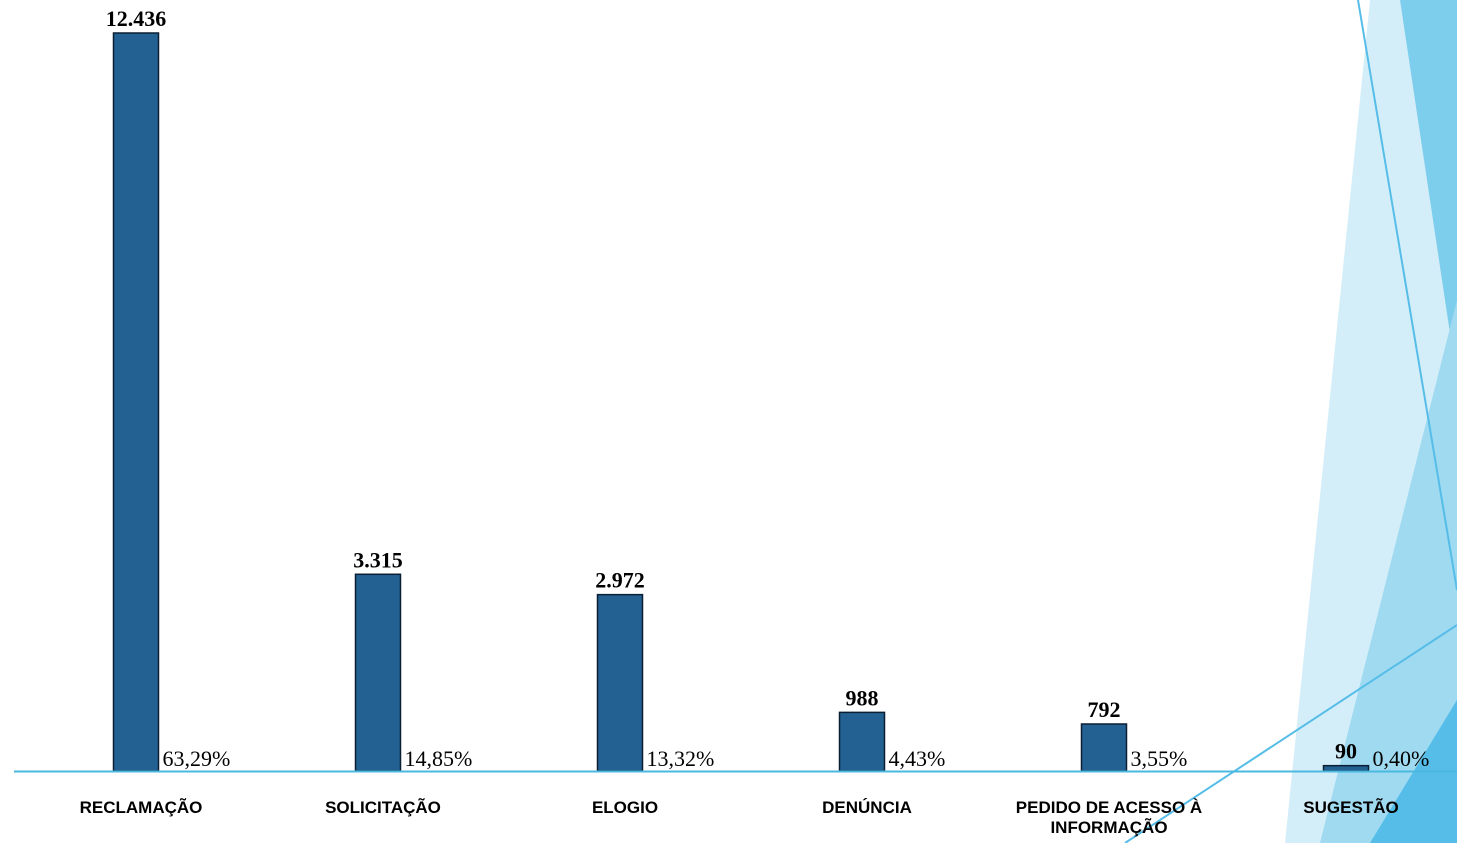 The height and width of the screenshot is (843, 1457). I want to click on category-label-line: DENÚNCIA, so click(867, 807).